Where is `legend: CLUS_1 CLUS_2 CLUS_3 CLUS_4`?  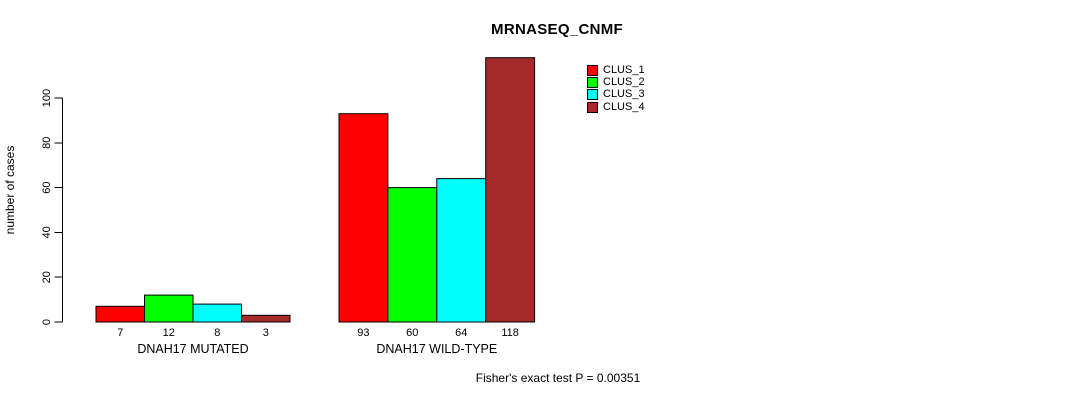
legend: CLUS_1 CLUS_2 CLUS_3 CLUS_4 is located at coordinates (616, 89).